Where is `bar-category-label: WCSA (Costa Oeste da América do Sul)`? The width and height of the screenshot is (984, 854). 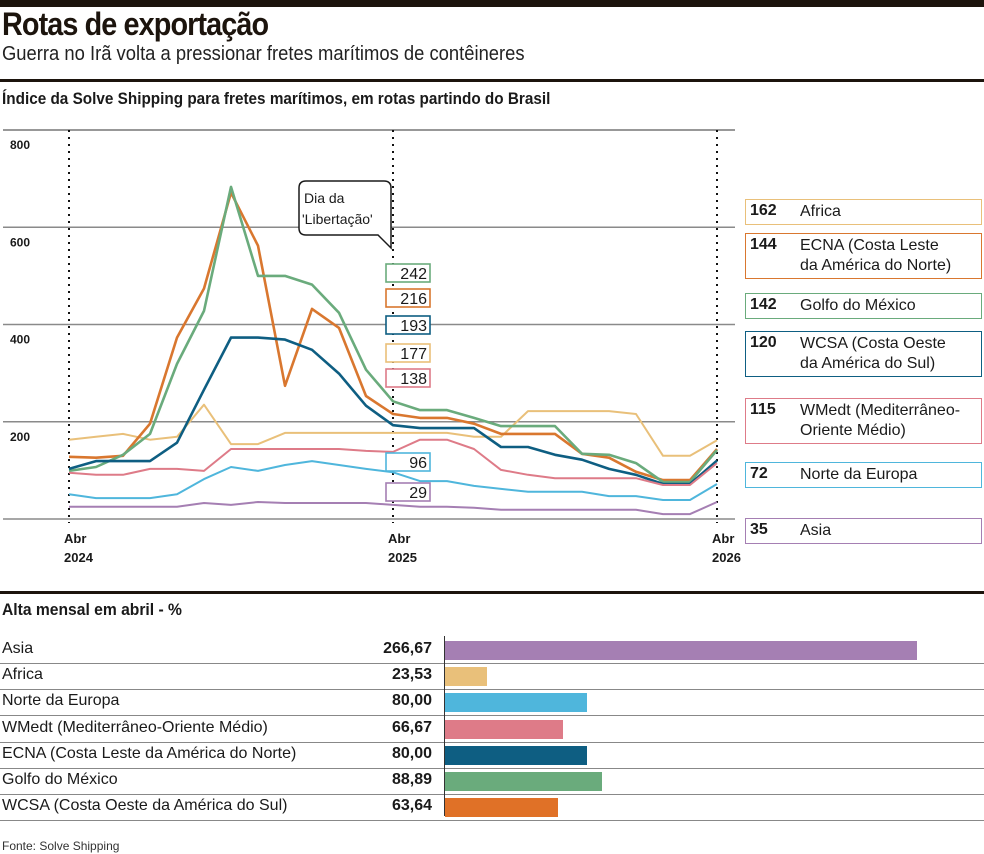
bar-category-label: WCSA (Costa Oeste da América do Sul) is located at coordinates (145, 806).